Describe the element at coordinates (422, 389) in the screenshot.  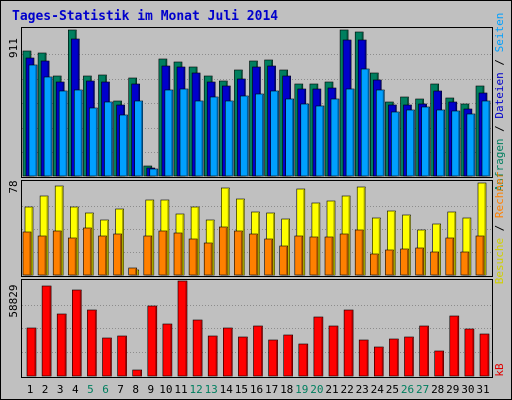
I see `x-tick-label-27: 27` at that location.